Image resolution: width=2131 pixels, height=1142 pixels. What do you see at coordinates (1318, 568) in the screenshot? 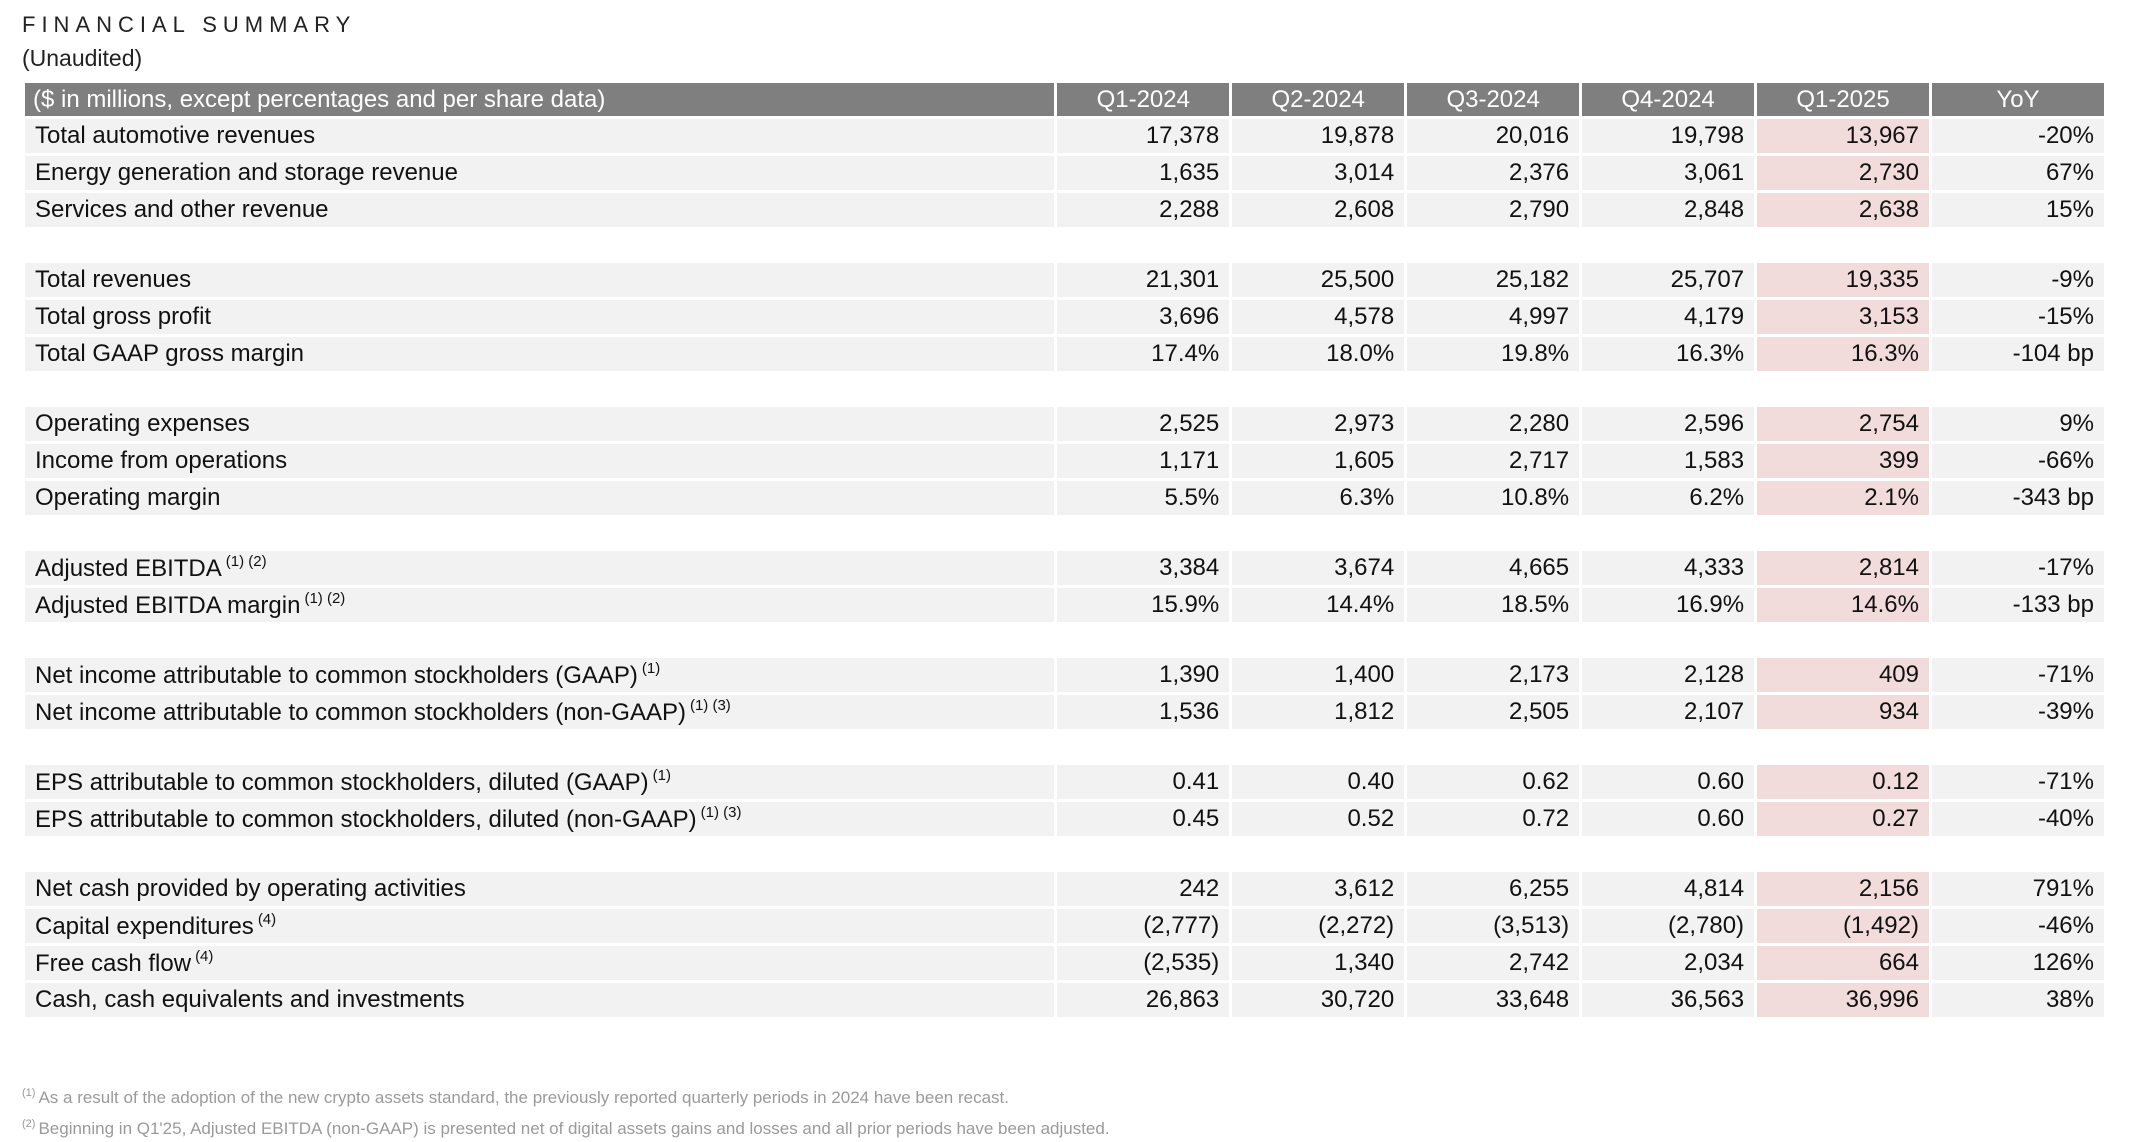
I see `value-cell: 3,674` at bounding box center [1318, 568].